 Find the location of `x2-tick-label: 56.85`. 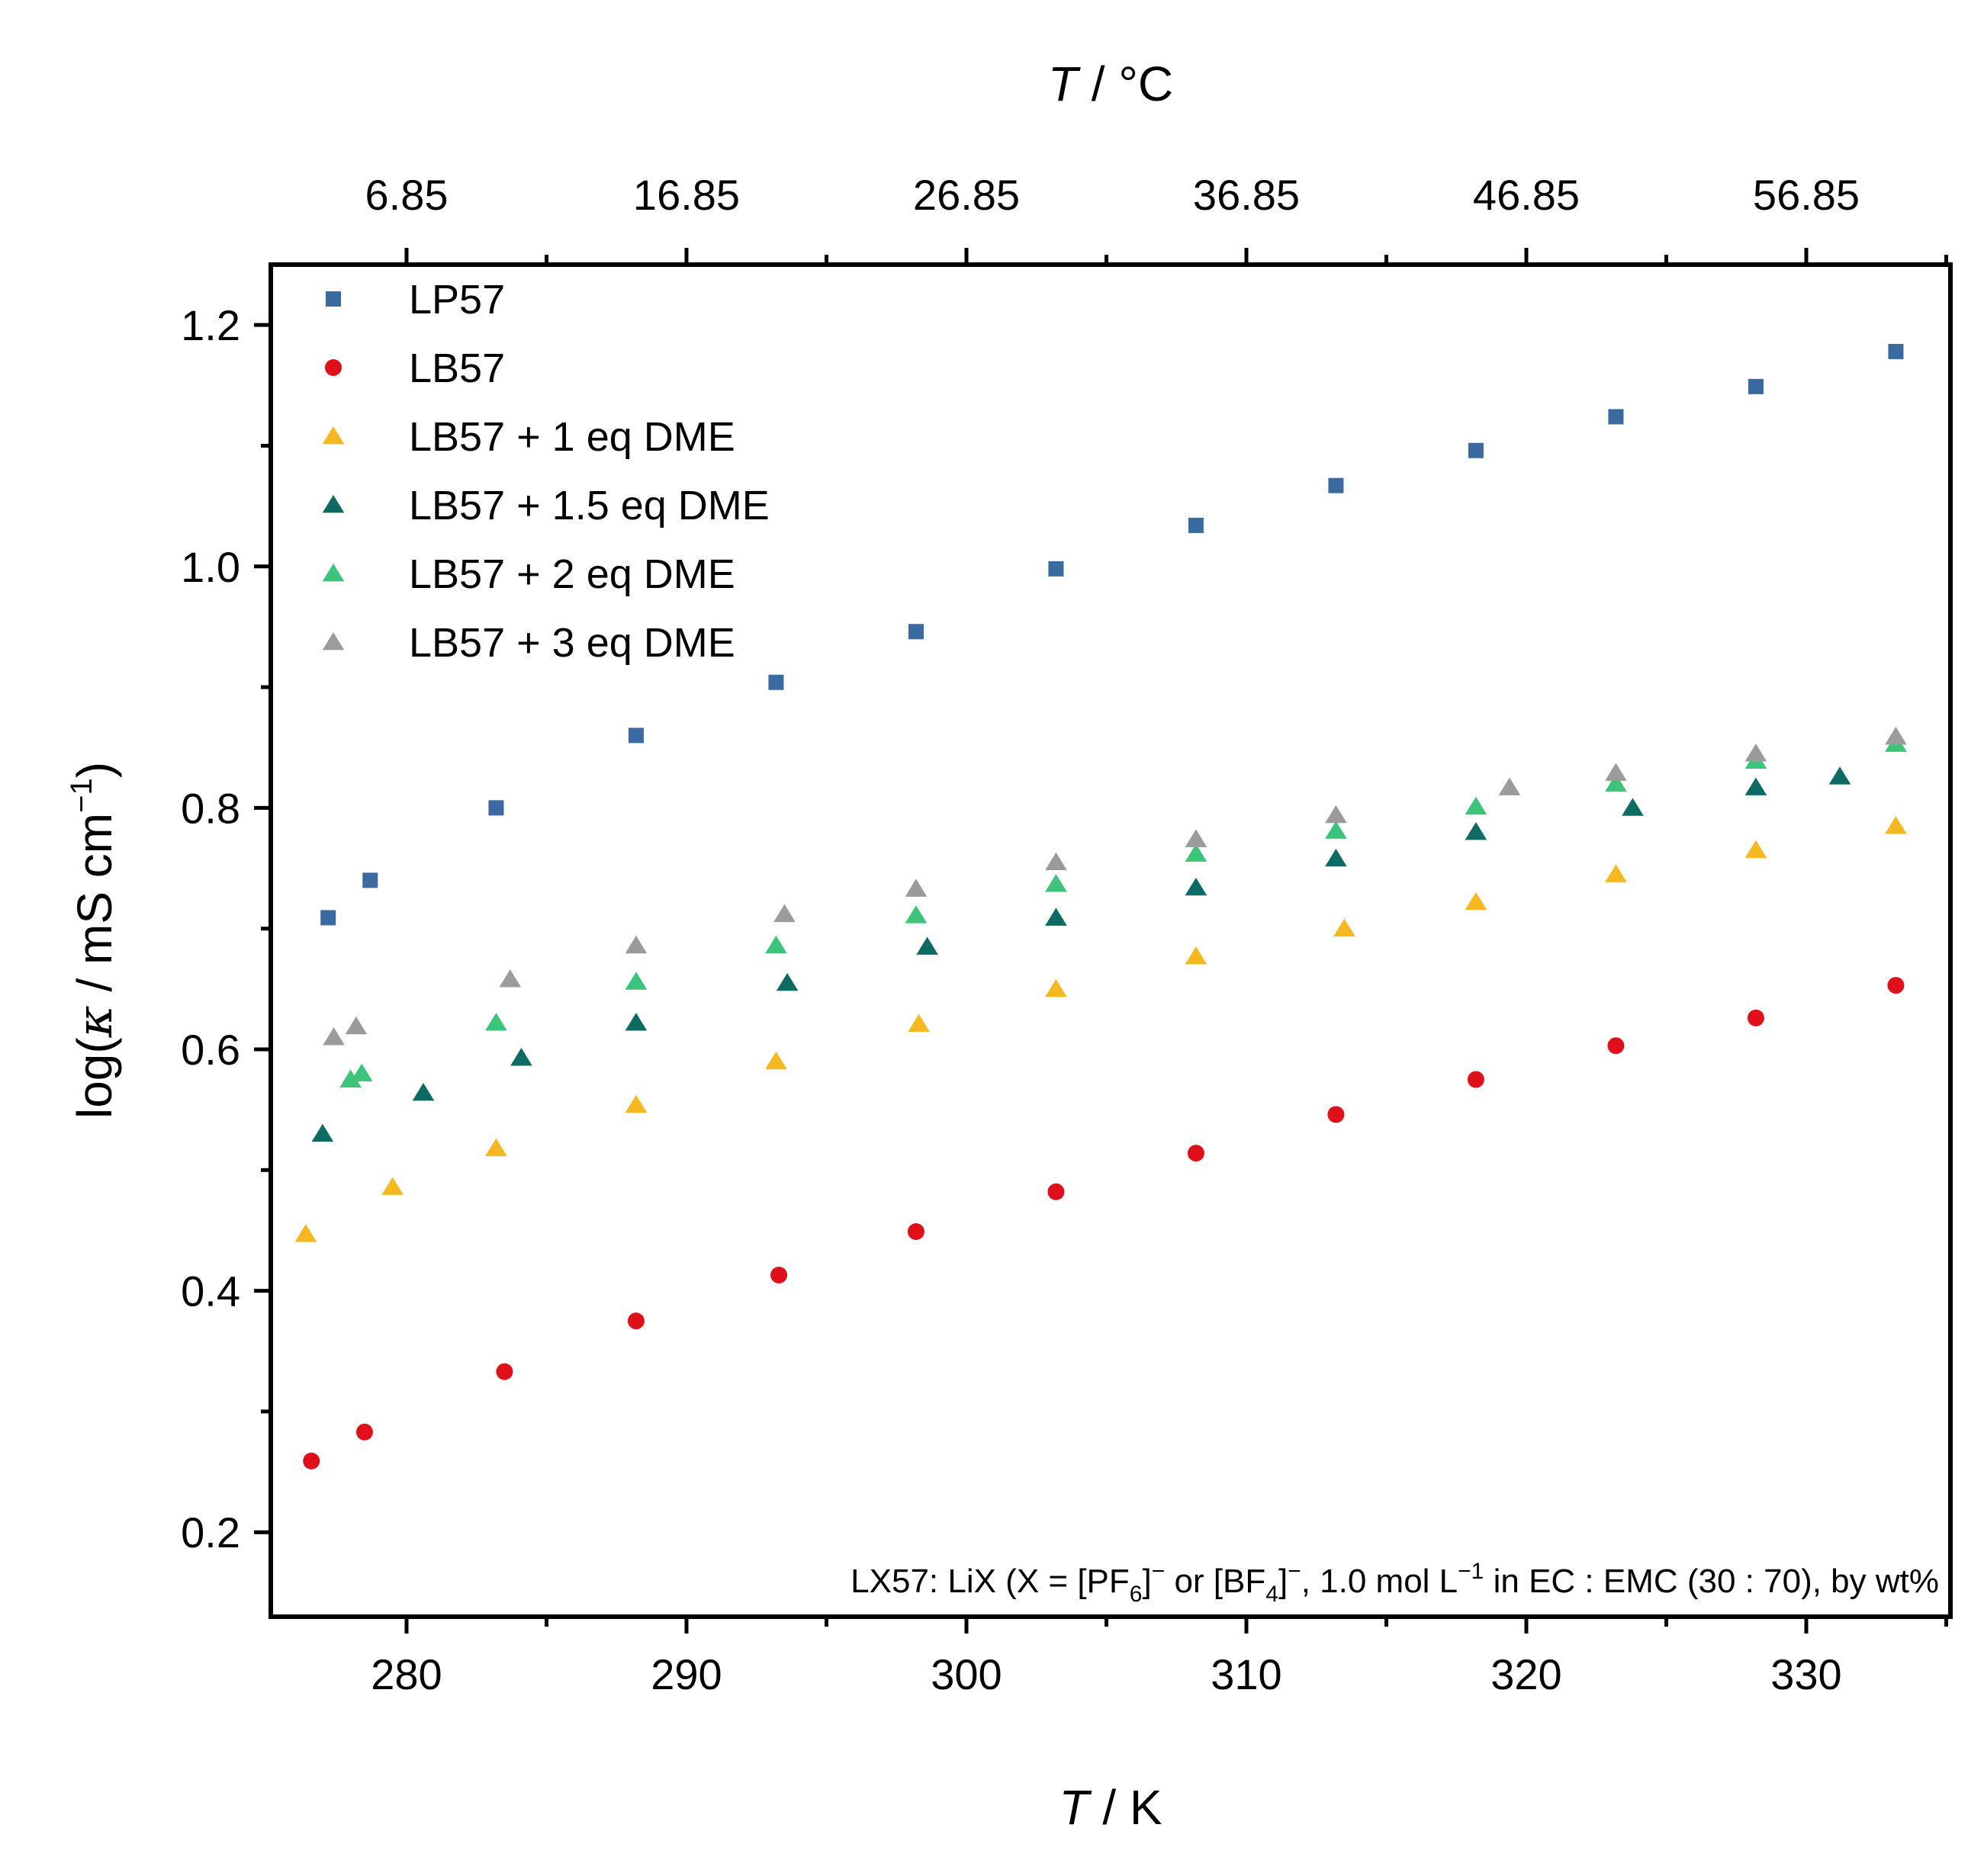

x2-tick-label: 56.85 is located at coordinates (1806, 195).